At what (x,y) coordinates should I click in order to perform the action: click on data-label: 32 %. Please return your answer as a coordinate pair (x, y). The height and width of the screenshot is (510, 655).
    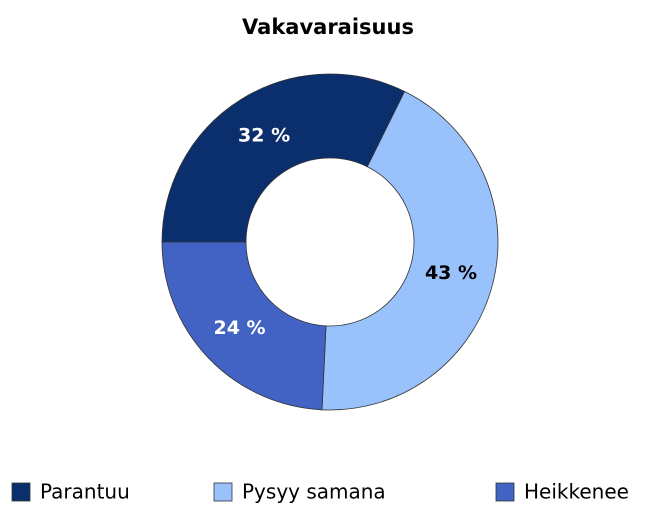
    Looking at the image, I should click on (264, 135).